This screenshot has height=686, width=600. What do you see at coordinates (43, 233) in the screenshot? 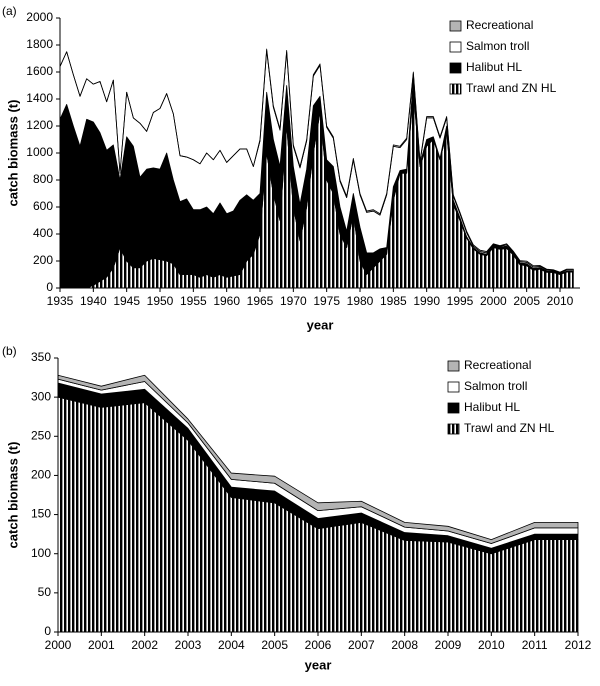
I see `y-tick-label: 400` at bounding box center [43, 233].